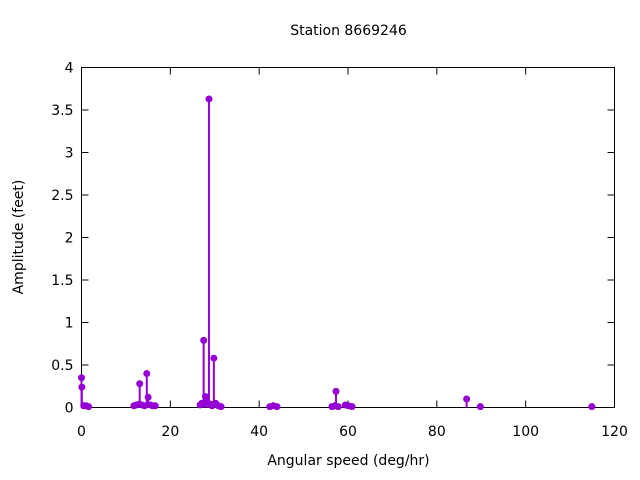 The image size is (640, 480). I want to click on y-tick-label: 3.5, so click(62, 111).